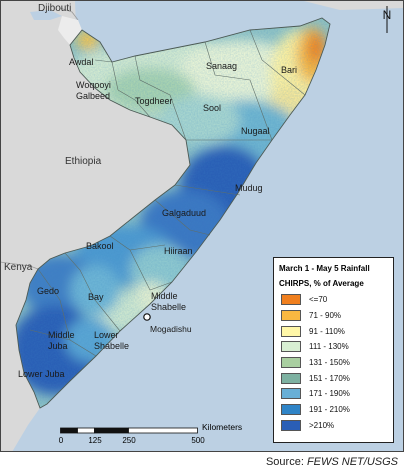  What do you see at coordinates (321, 283) in the screenshot?
I see `legend-subtitle: CHIRPS, % of Average` at bounding box center [321, 283].